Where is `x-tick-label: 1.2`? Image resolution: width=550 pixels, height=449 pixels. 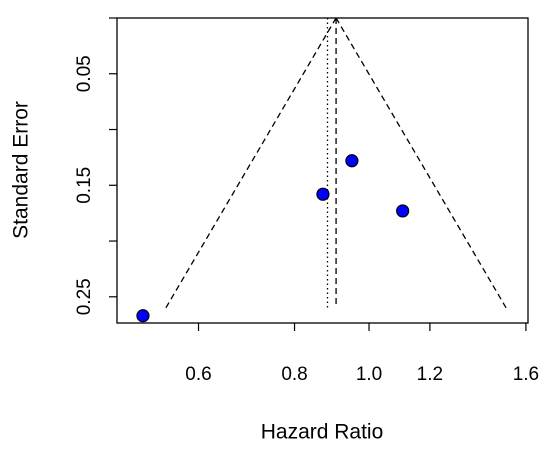 x-tick-label: 1.2 is located at coordinates (430, 374).